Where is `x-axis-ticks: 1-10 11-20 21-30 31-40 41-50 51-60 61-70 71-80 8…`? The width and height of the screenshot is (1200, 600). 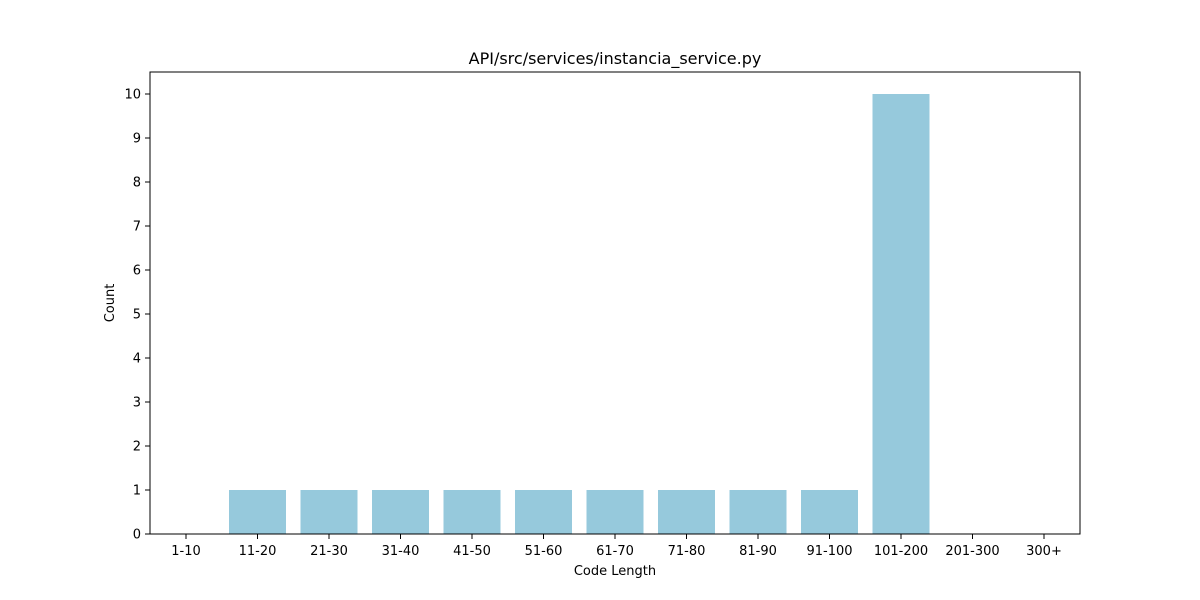
x-axis-ticks: 1-10 11-20 21-30 31-40 41-50 51-60 61-70 71-80 8… is located at coordinates (616, 546).